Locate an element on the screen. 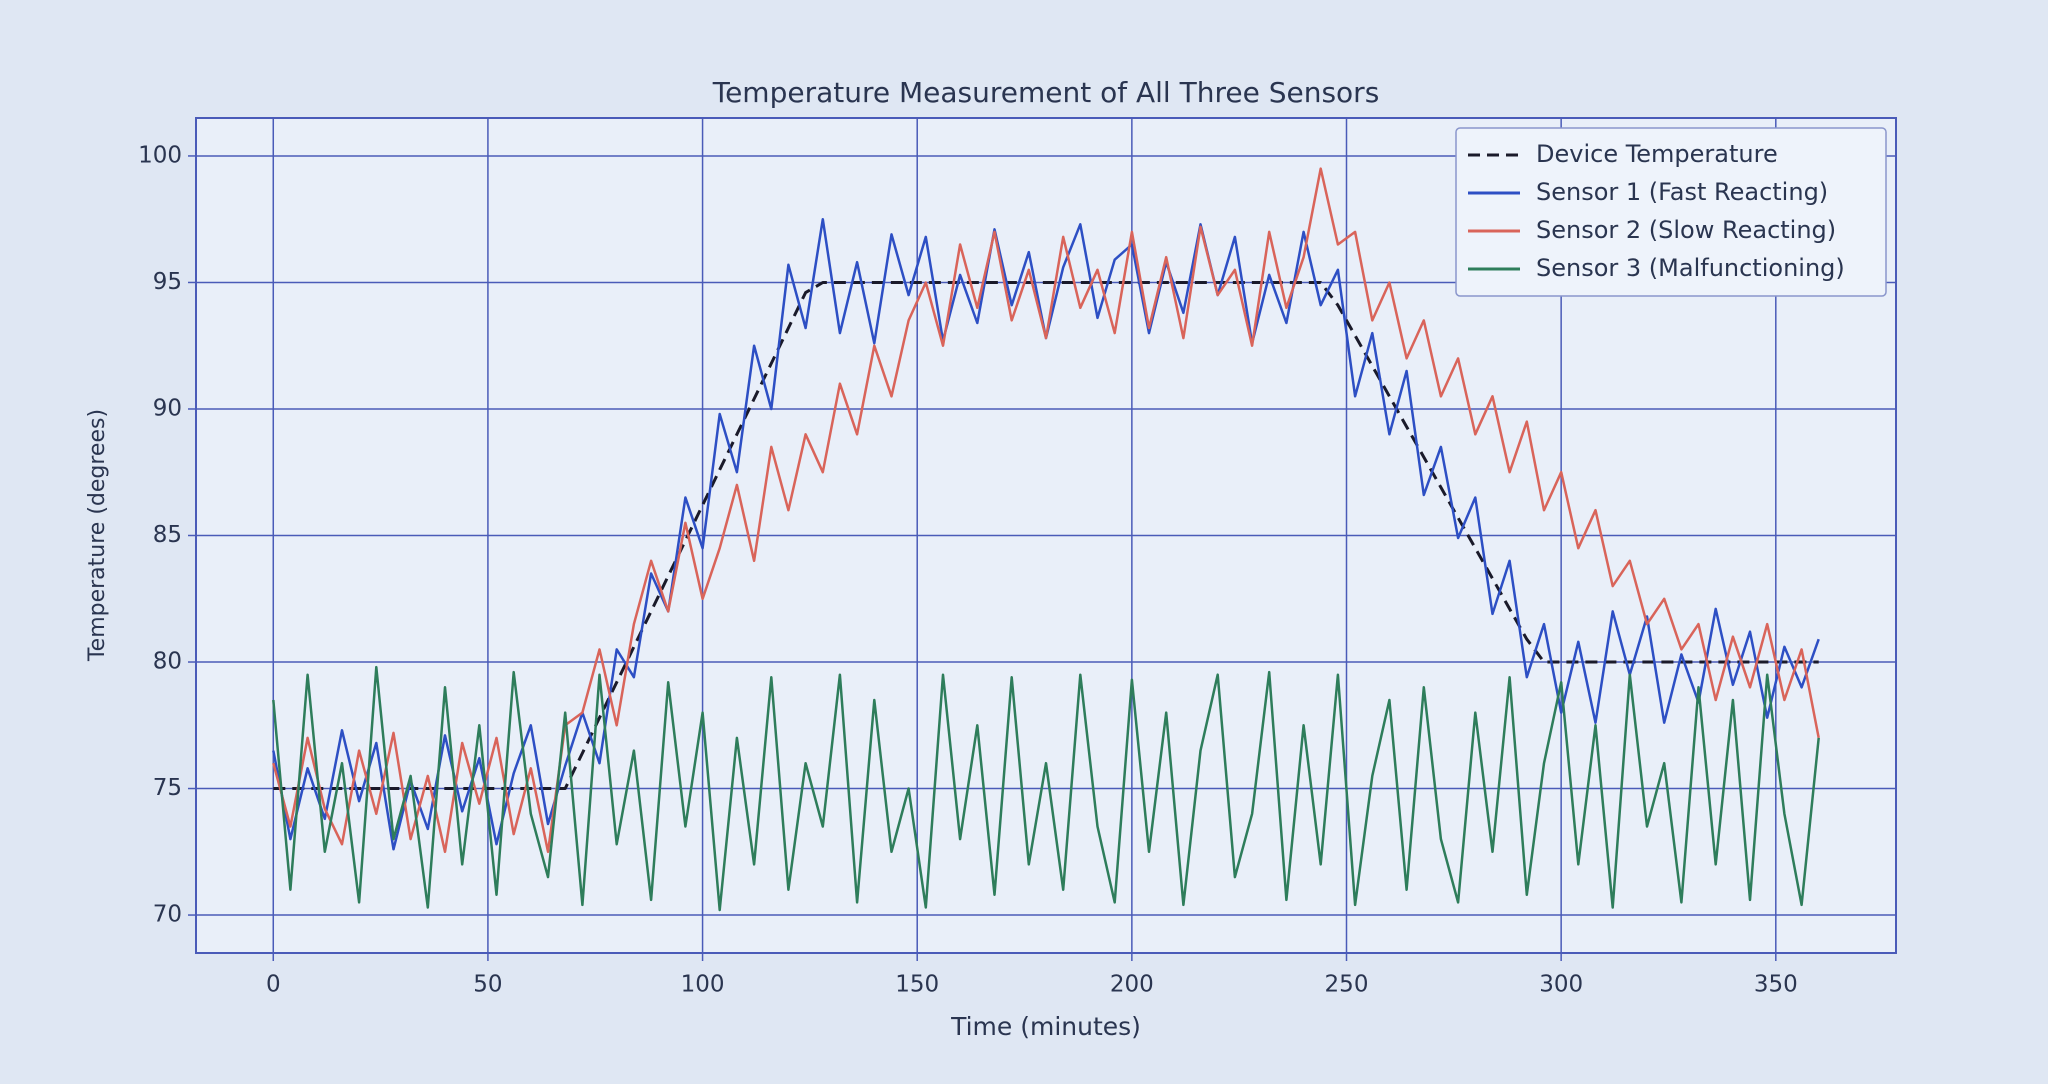 This screenshot has width=2048, height=1084. legend-label: Sensor 2 (Slow Reacting) is located at coordinates (1686, 230).